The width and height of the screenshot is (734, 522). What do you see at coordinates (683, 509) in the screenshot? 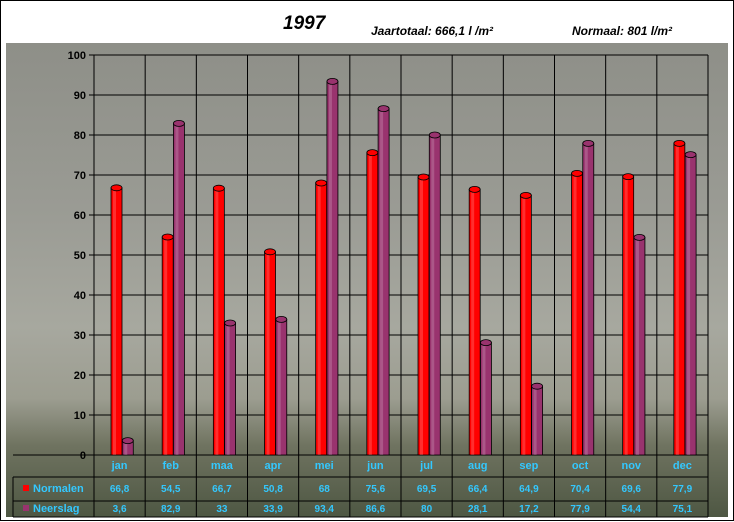
I see `table-cell-neerslag: 75,1` at bounding box center [683, 509].